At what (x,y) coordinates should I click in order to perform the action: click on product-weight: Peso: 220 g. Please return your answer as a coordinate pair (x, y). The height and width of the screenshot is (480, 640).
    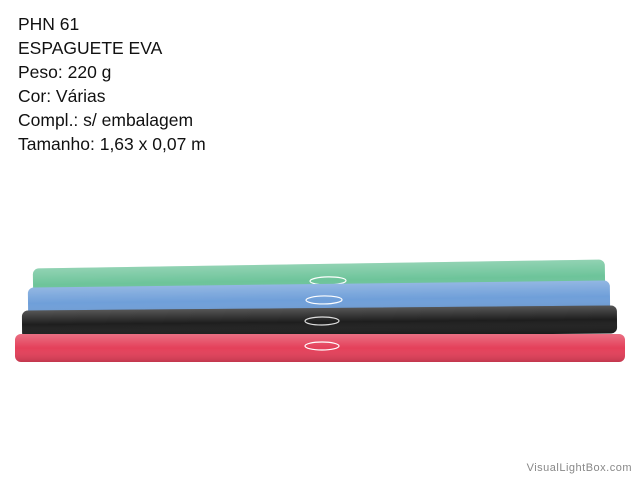
    Looking at the image, I should click on (65, 72).